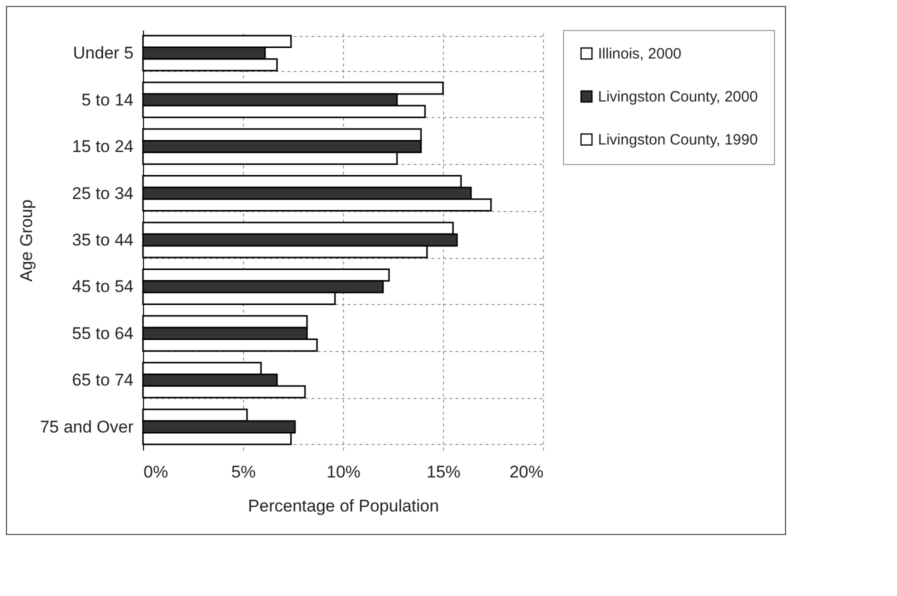 The image size is (897, 596). Describe the element at coordinates (343, 472) in the screenshot. I see `x-tick-label: 10%` at that location.